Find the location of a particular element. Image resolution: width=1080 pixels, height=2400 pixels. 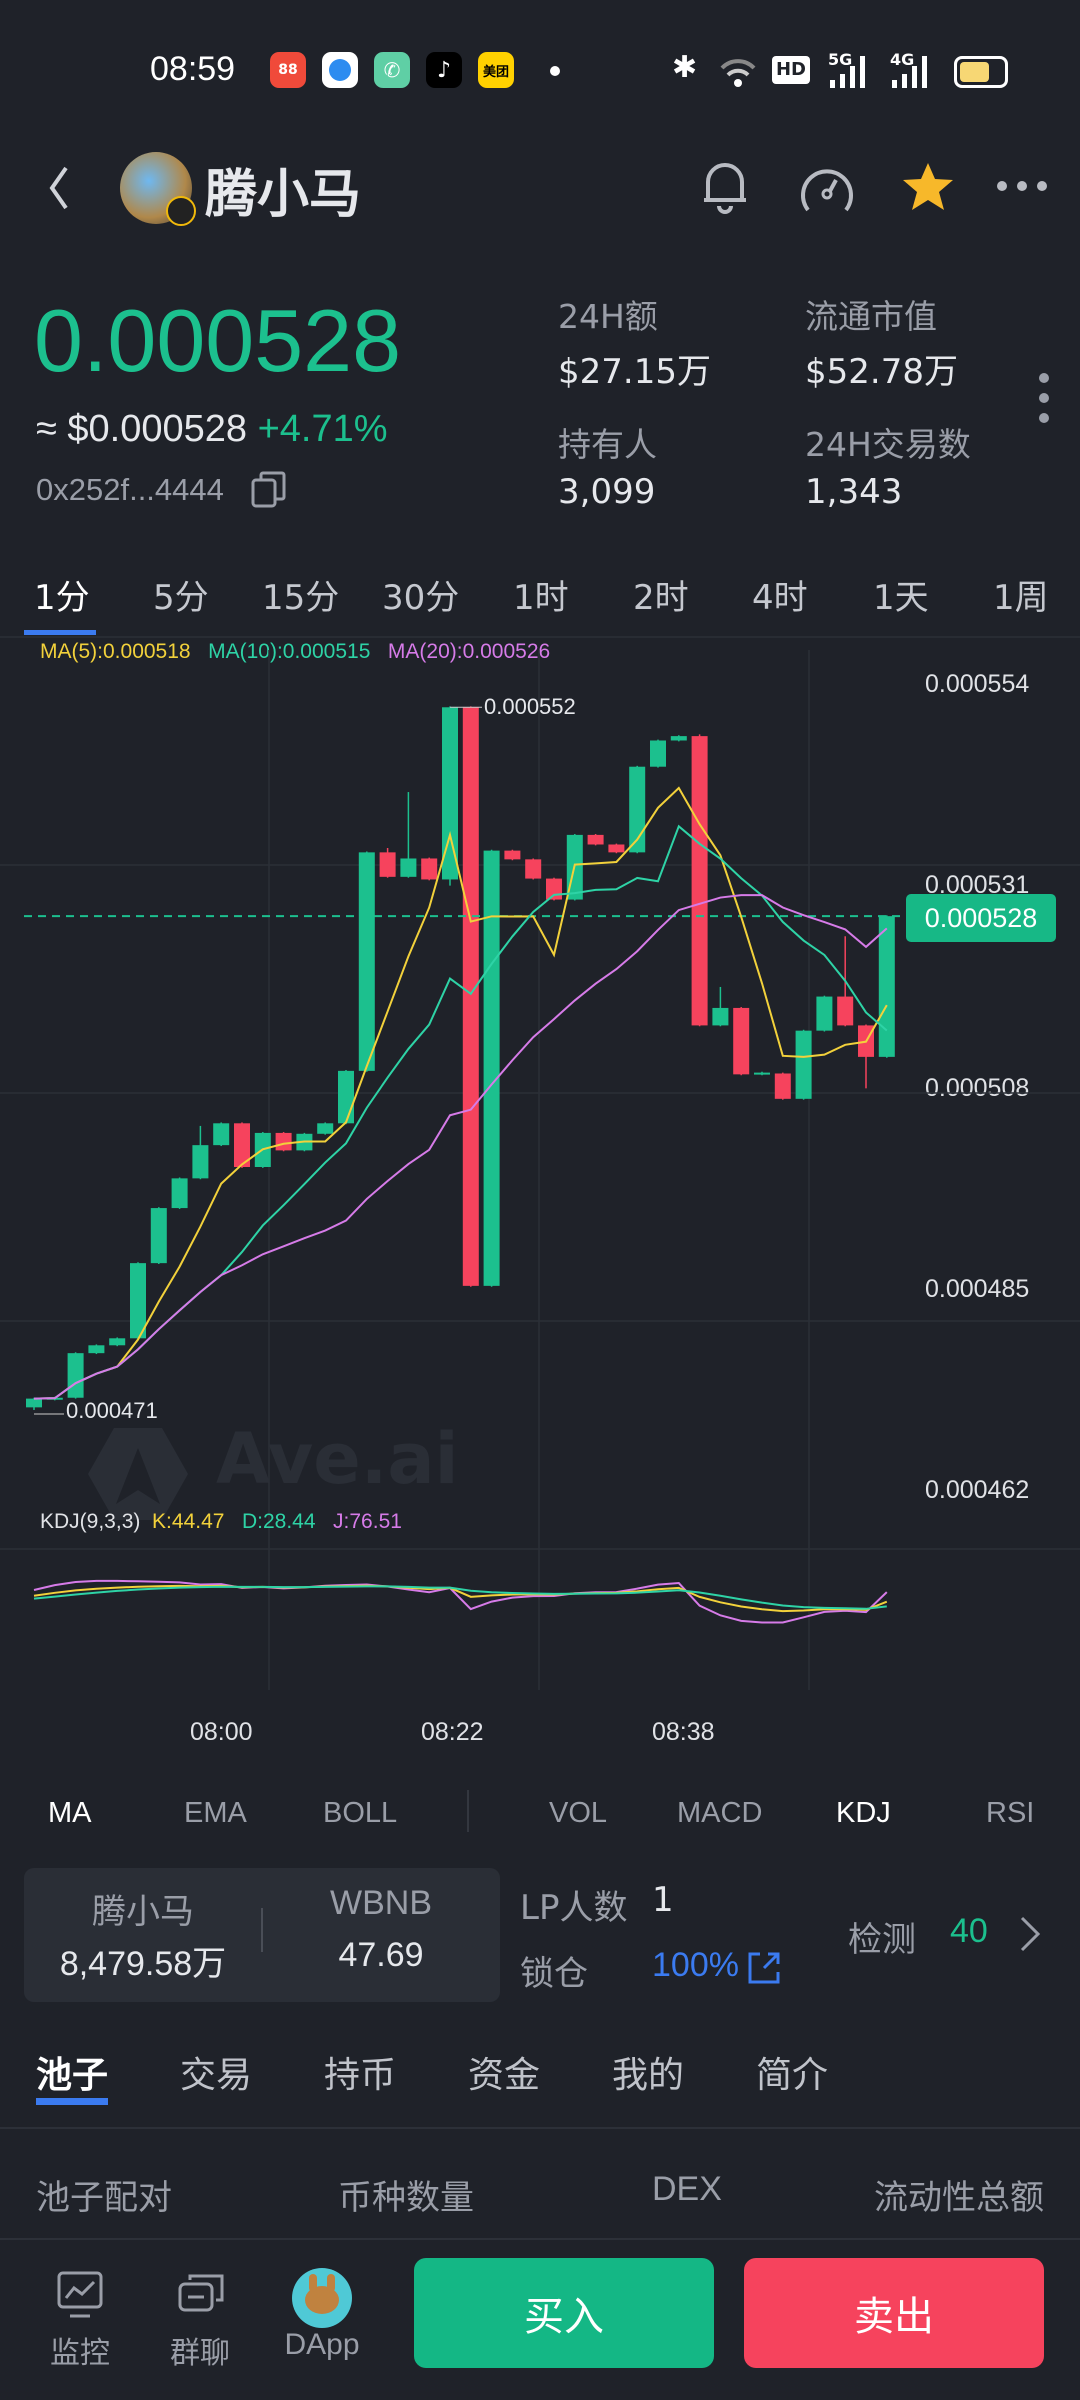

kdj-k-value: K:44.47 is located at coordinates (188, 1521).